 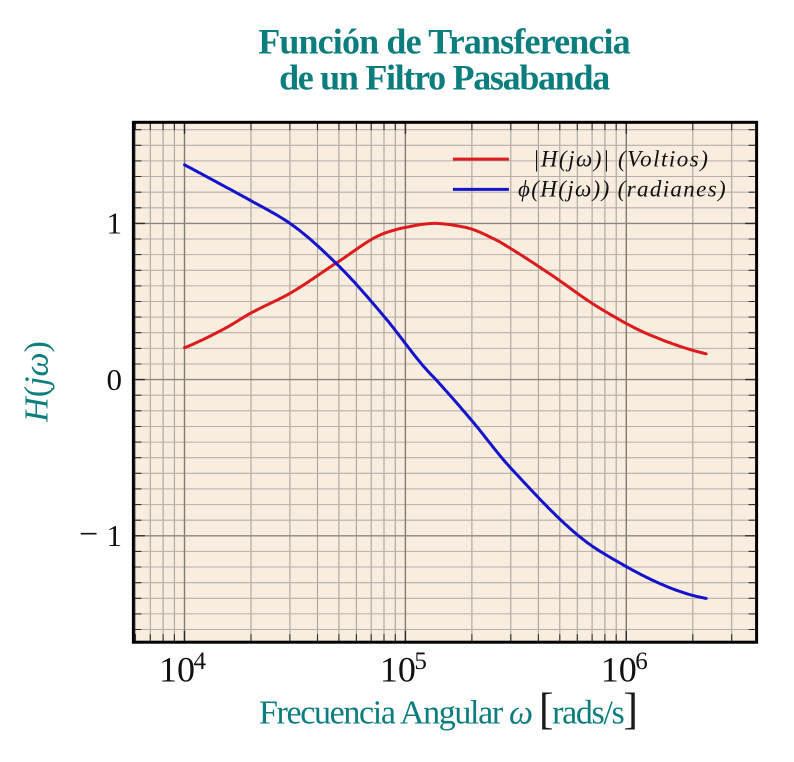 What do you see at coordinates (444, 42) in the screenshot?
I see `svg-text: Función de Transferencia` at bounding box center [444, 42].